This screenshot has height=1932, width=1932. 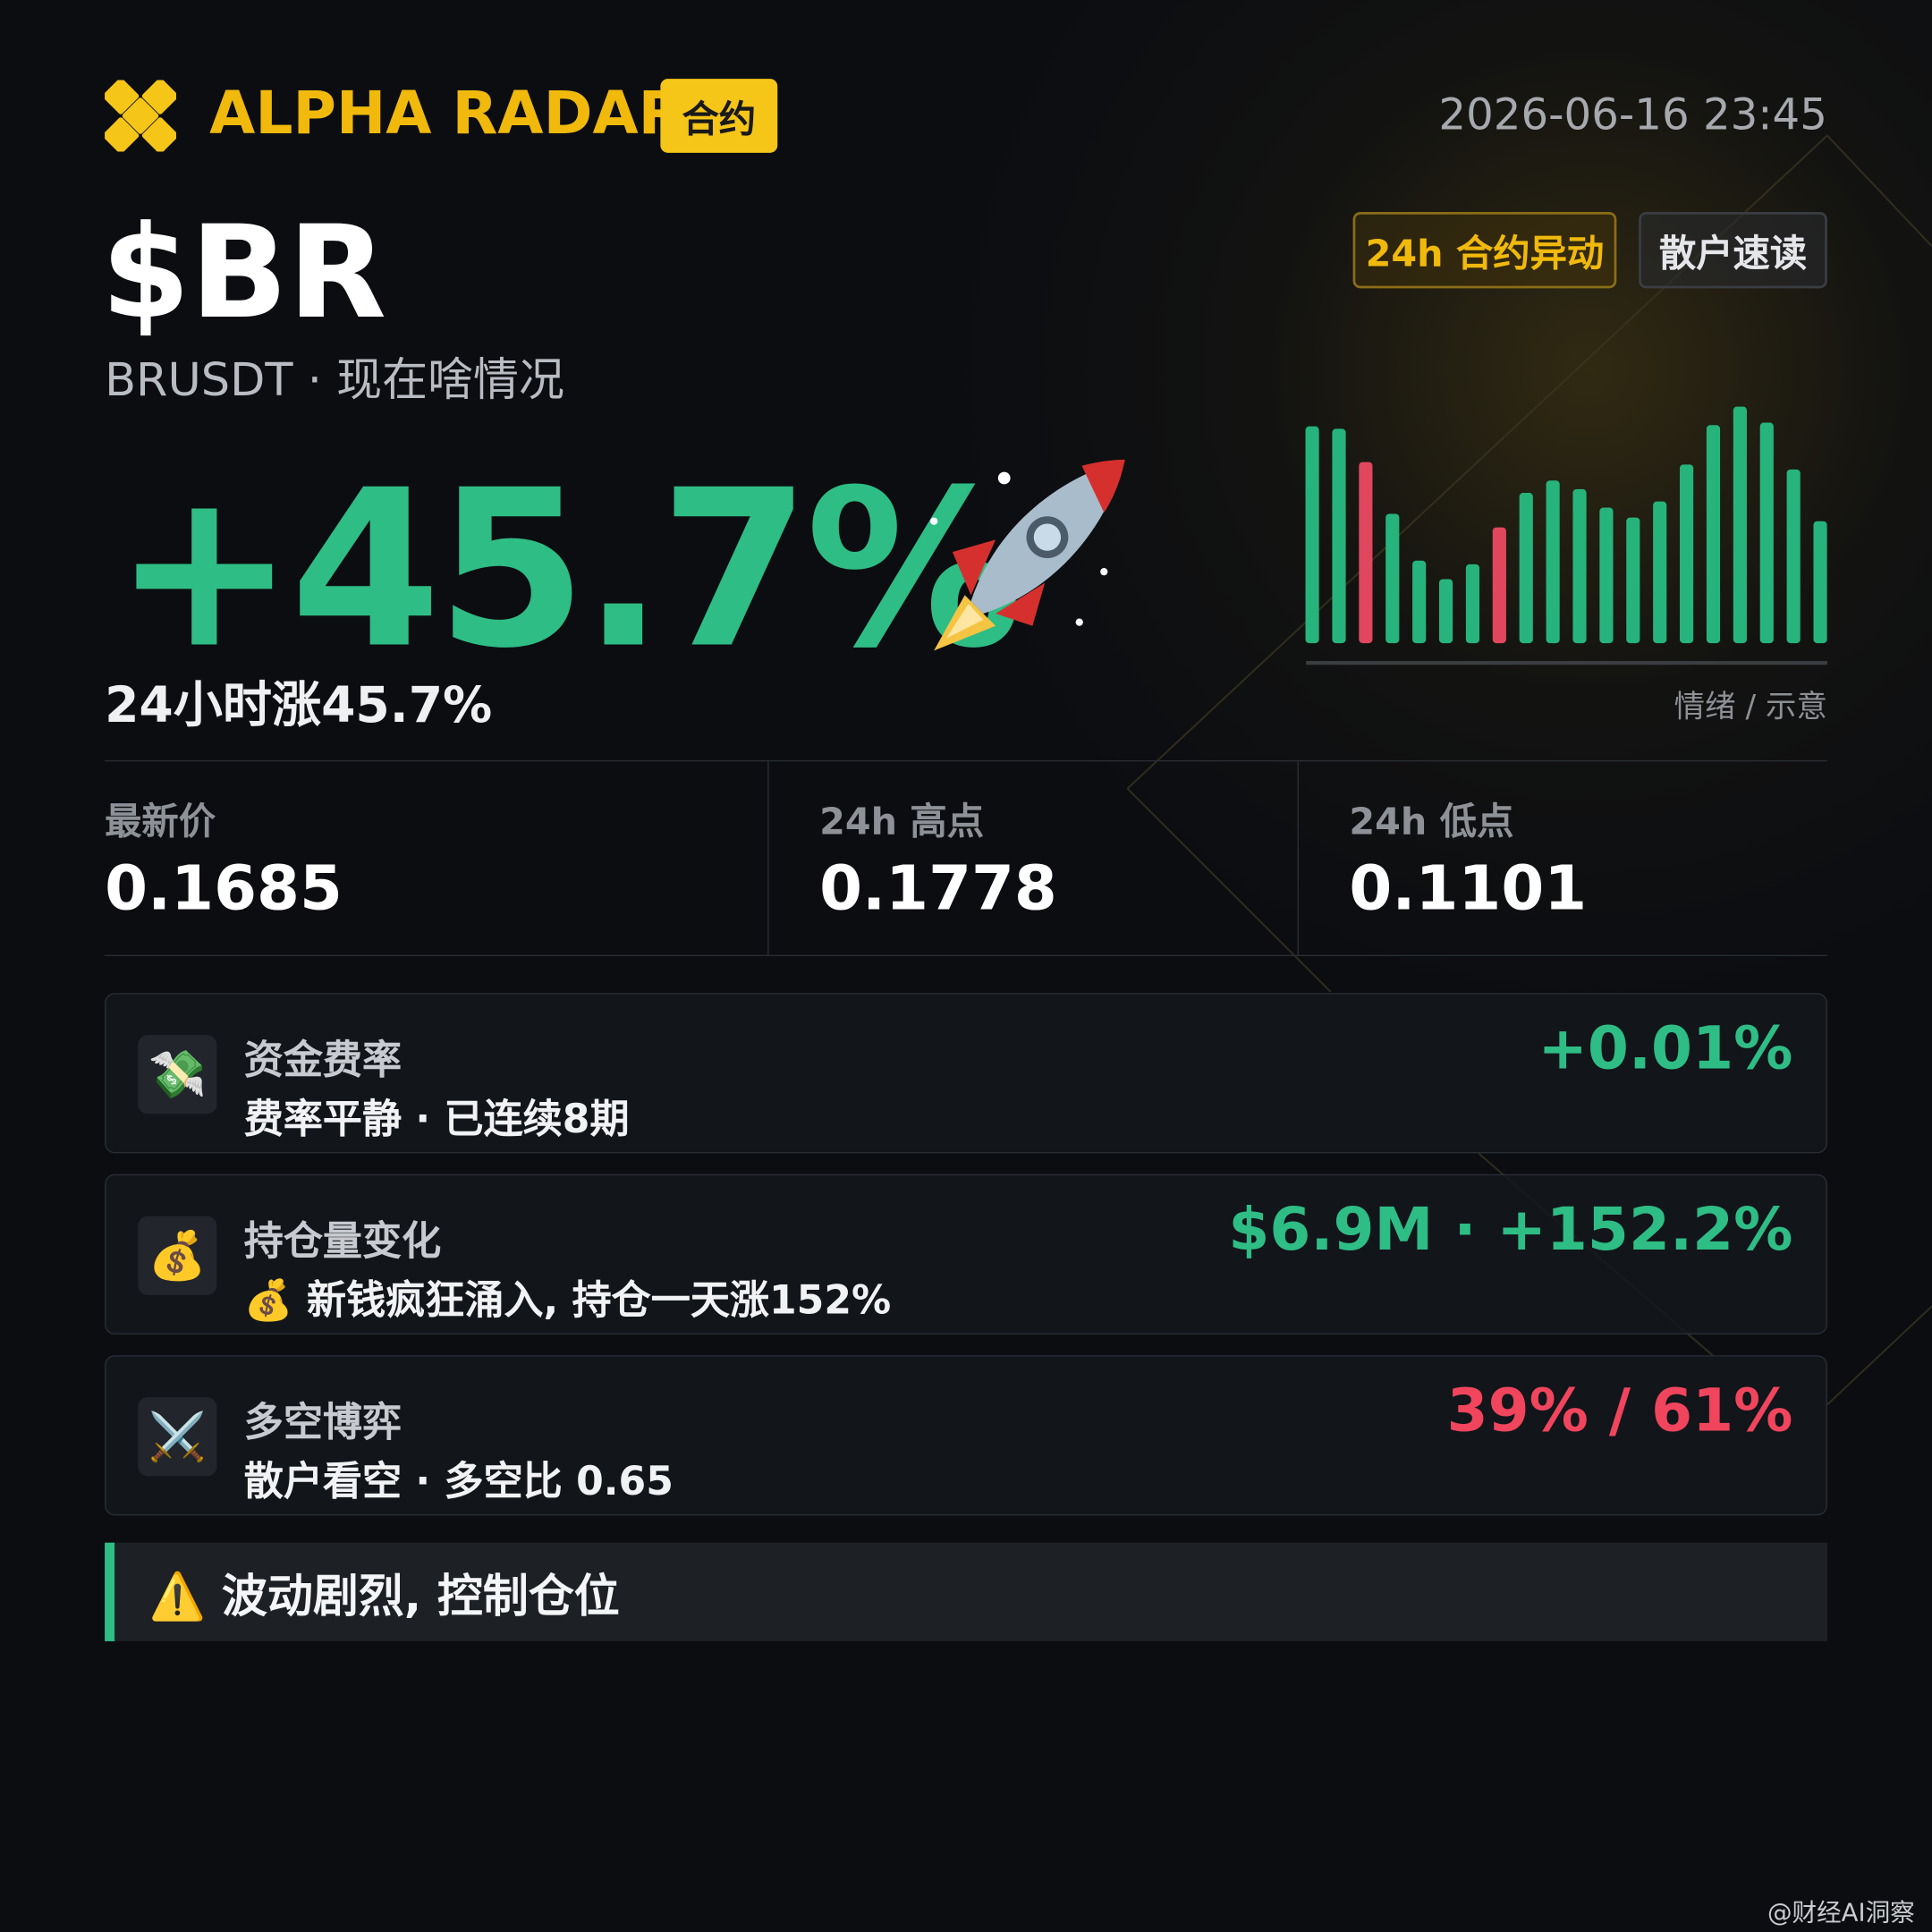 I want to click on metric-row: 💸 资金费率 费率平静 · 已连续8期 +0.01%, so click(x=966, y=1073).